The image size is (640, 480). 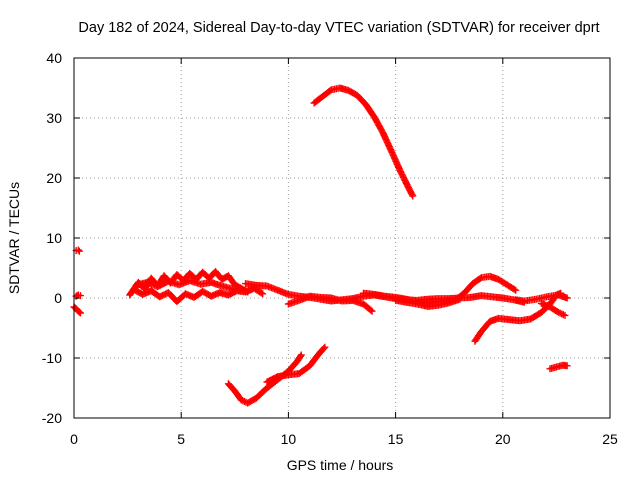 I want to click on y-tick-label: -10, so click(x=52, y=358).